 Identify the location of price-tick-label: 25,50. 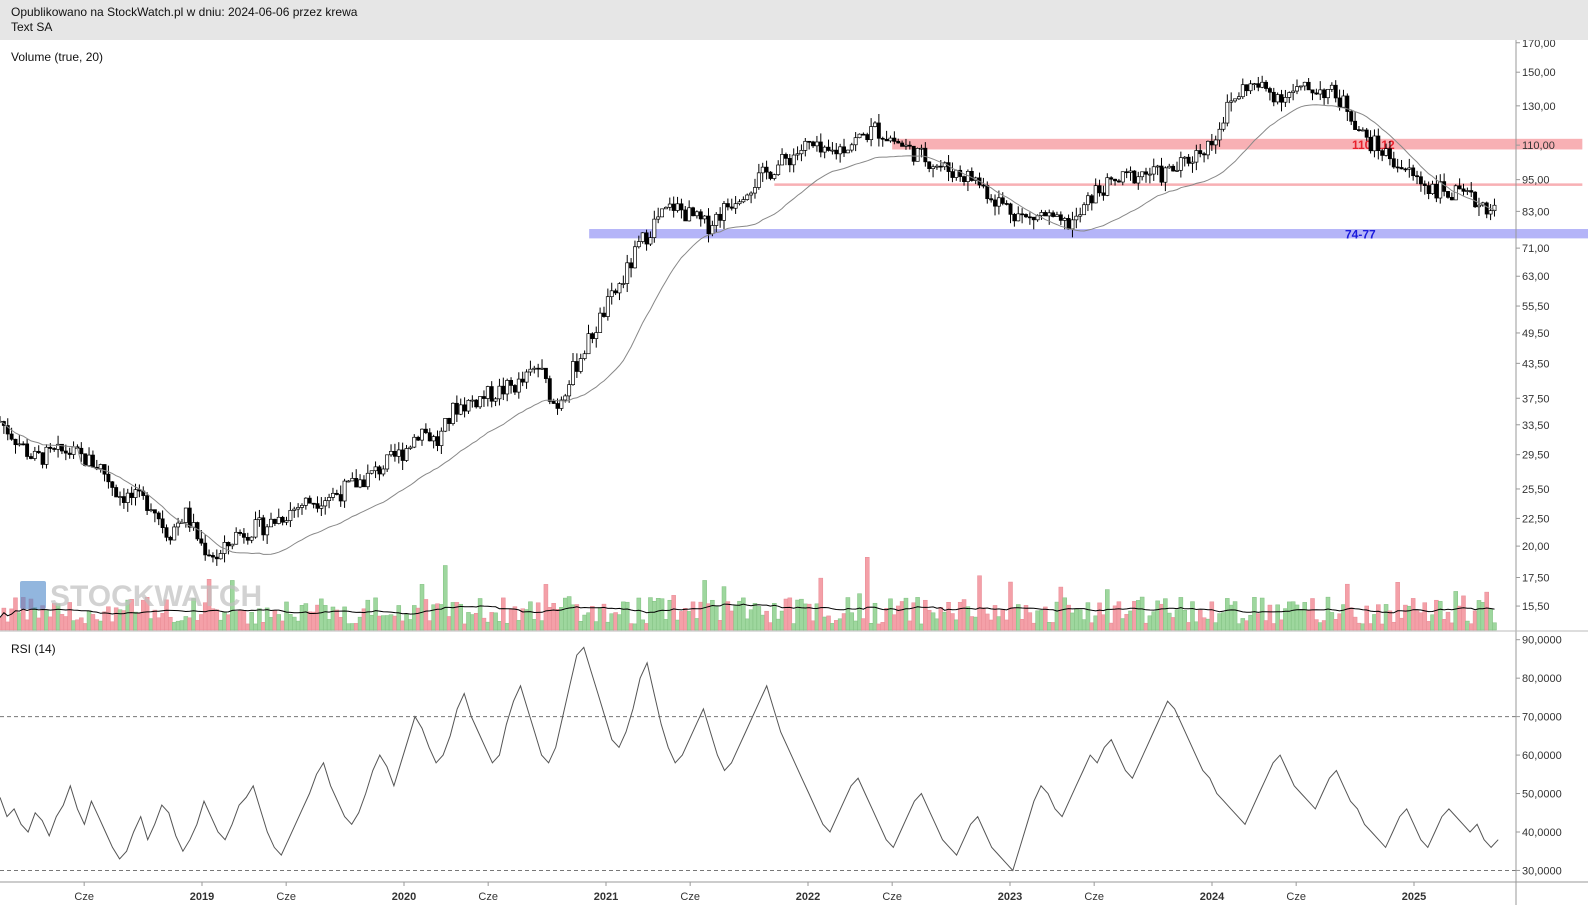
(1536, 490).